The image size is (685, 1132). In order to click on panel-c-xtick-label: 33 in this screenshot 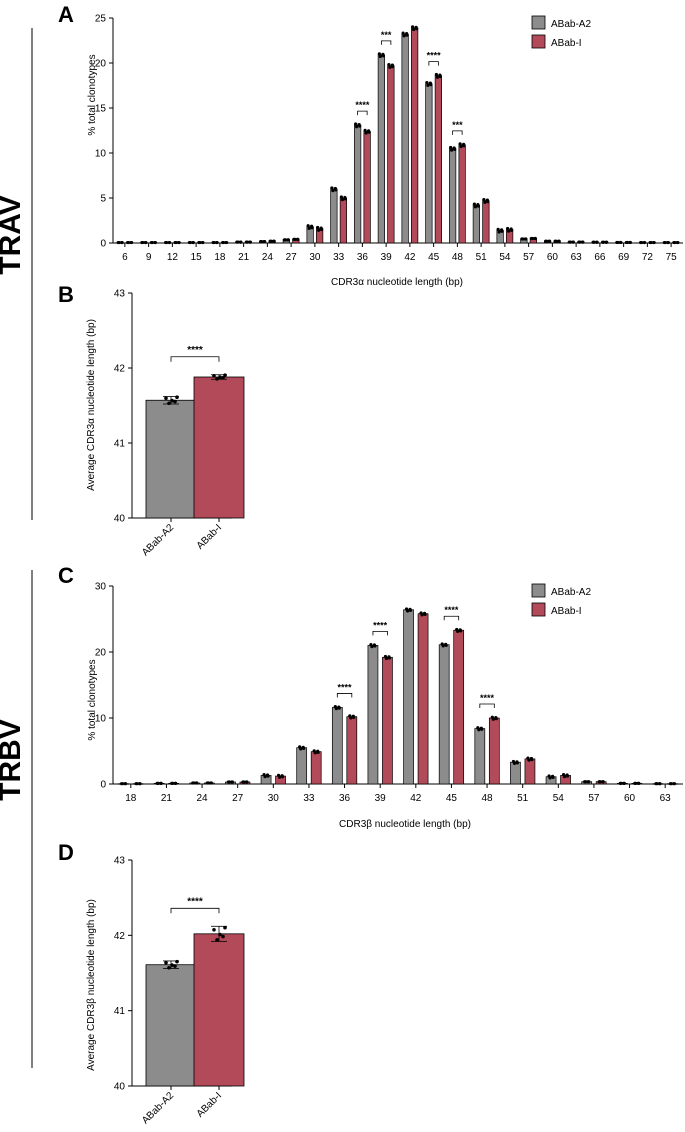, I will do `click(309, 798)`.